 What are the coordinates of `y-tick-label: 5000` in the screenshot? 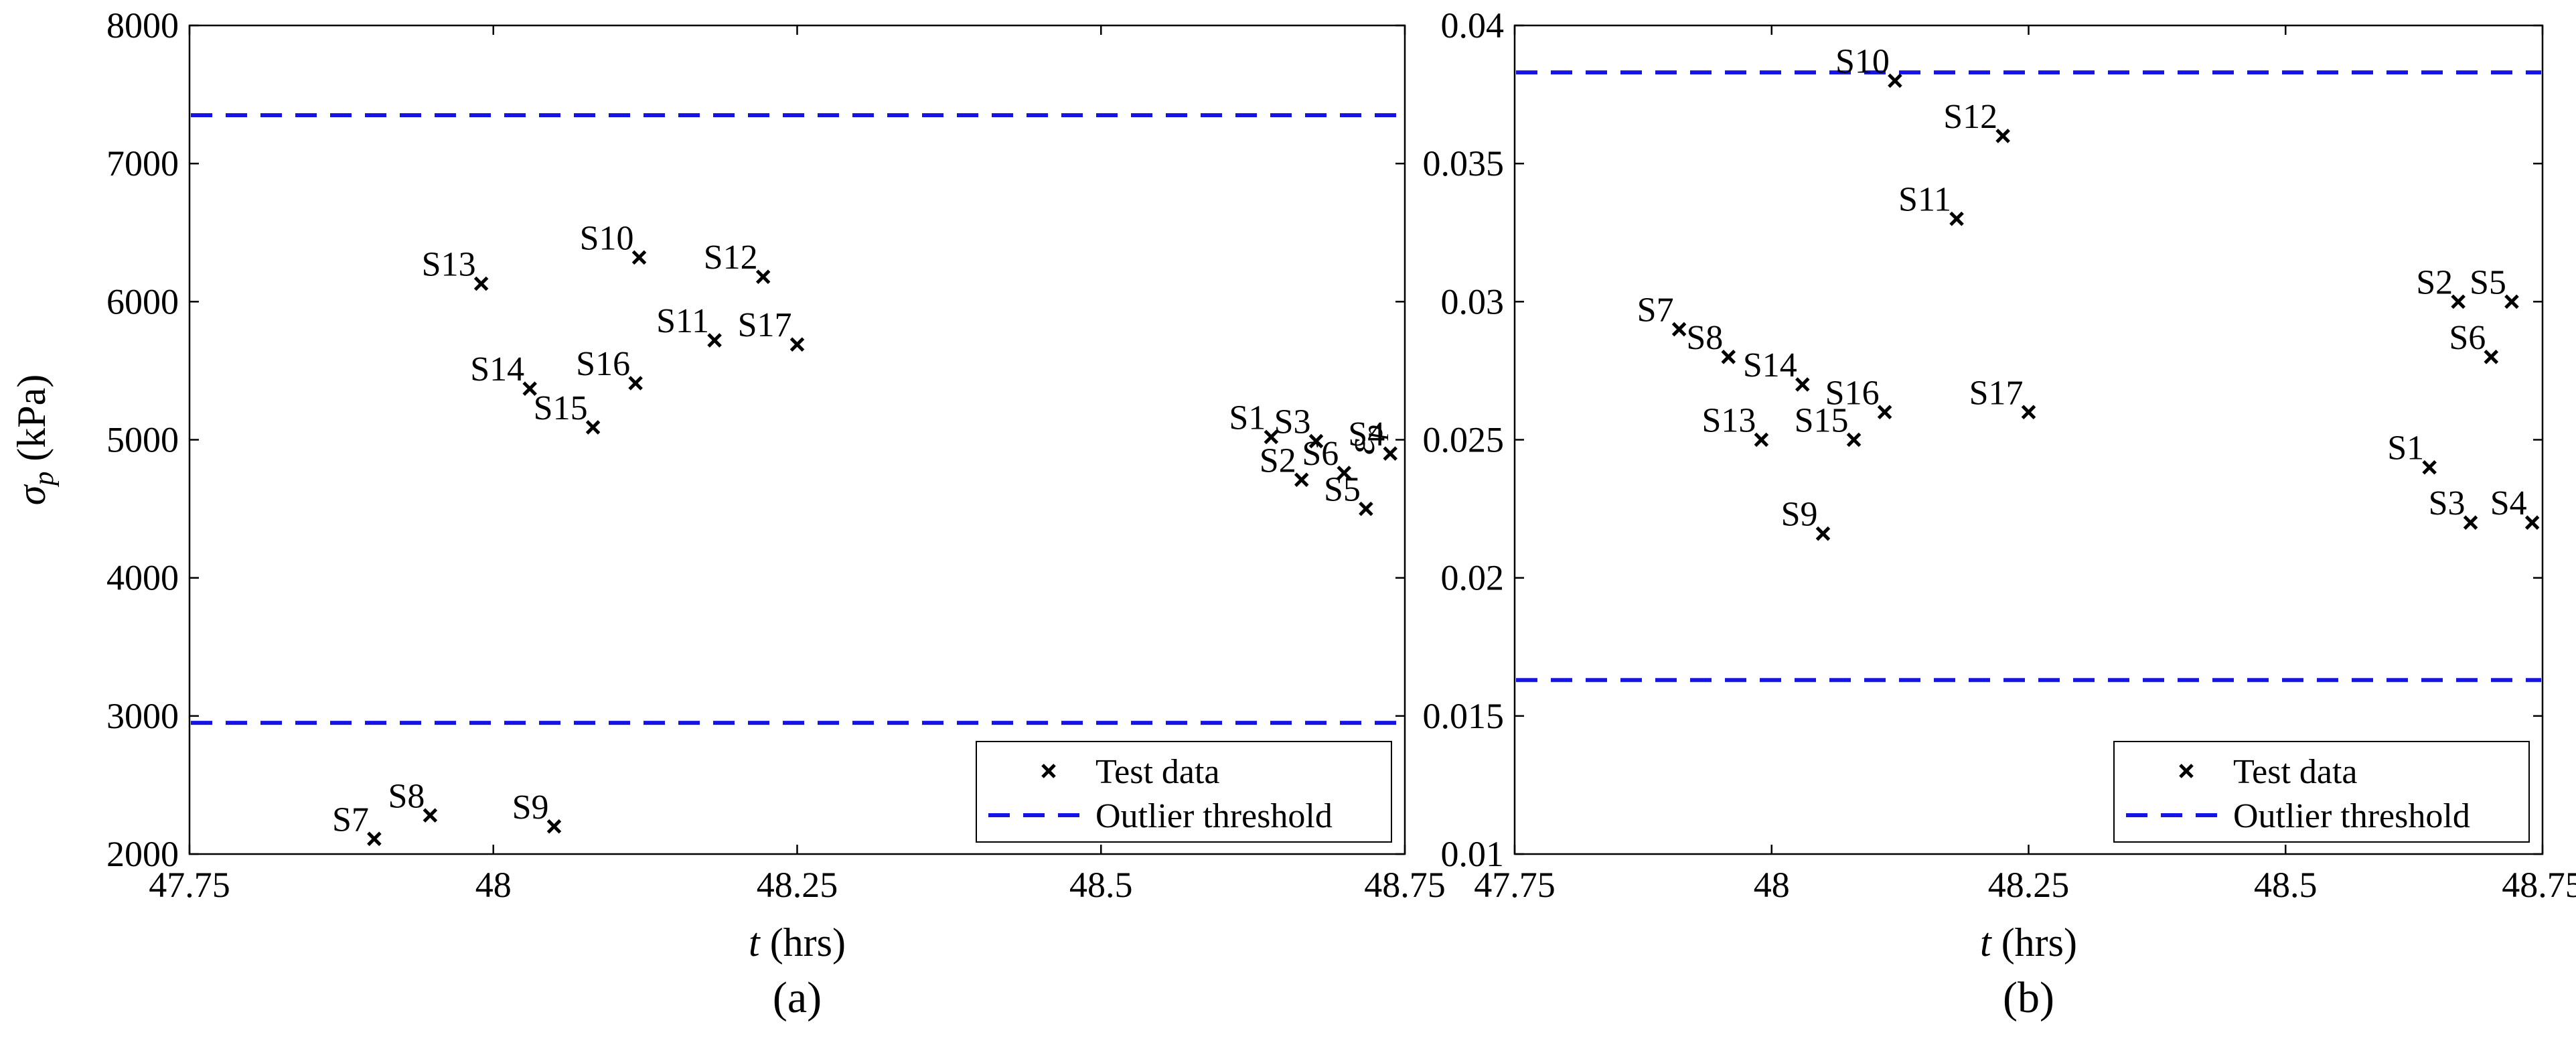 It's located at (142, 440).